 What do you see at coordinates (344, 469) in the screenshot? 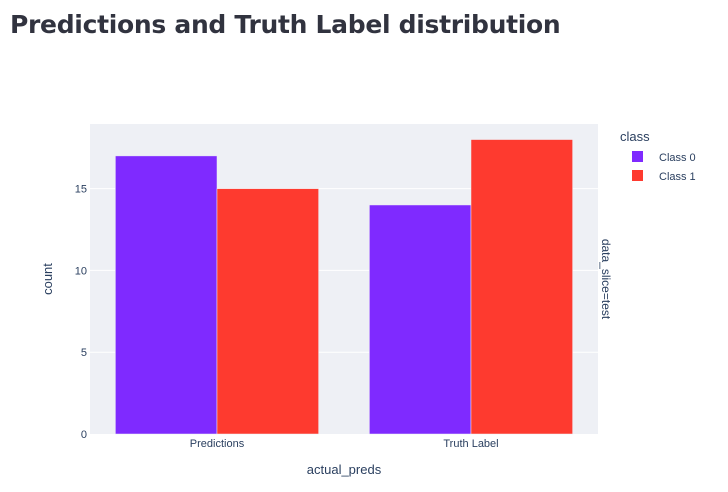
I see `x-axis-title: actual_preds` at bounding box center [344, 469].